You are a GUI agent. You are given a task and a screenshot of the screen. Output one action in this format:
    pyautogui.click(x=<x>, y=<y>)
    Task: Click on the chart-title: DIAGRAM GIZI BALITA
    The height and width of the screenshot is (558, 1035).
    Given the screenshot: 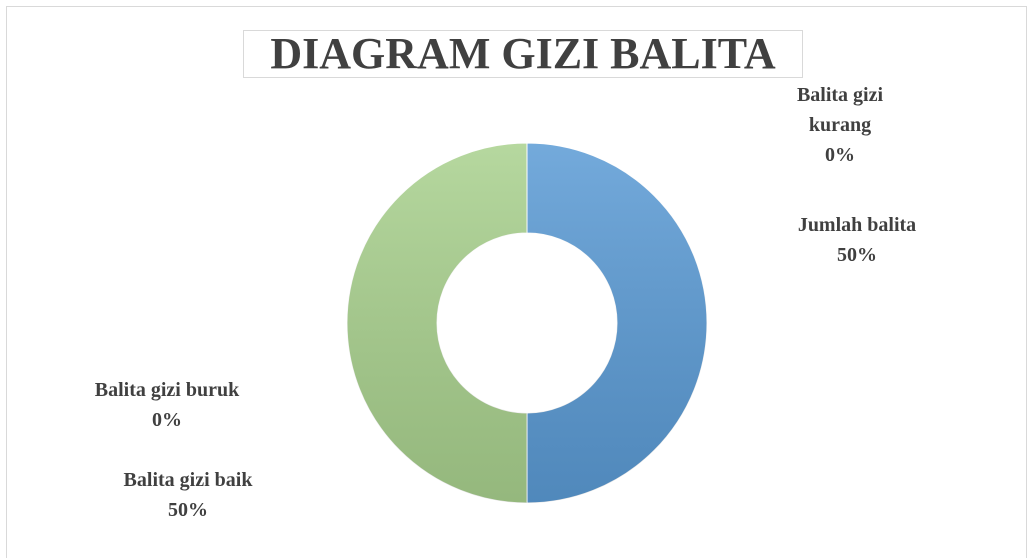 What is the action you would take?
    pyautogui.click(x=523, y=54)
    